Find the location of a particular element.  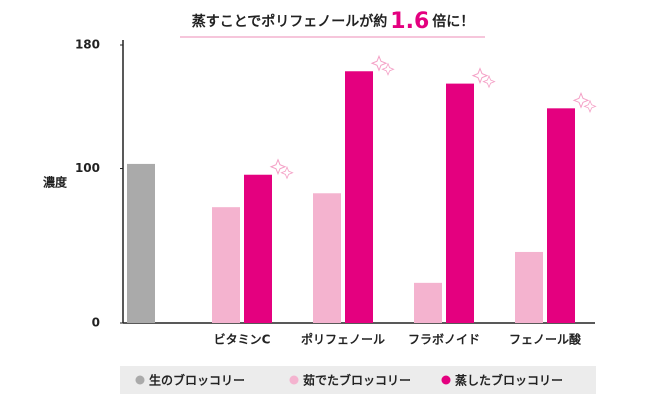

x-tick-label: ポリフェノール is located at coordinates (343, 339).